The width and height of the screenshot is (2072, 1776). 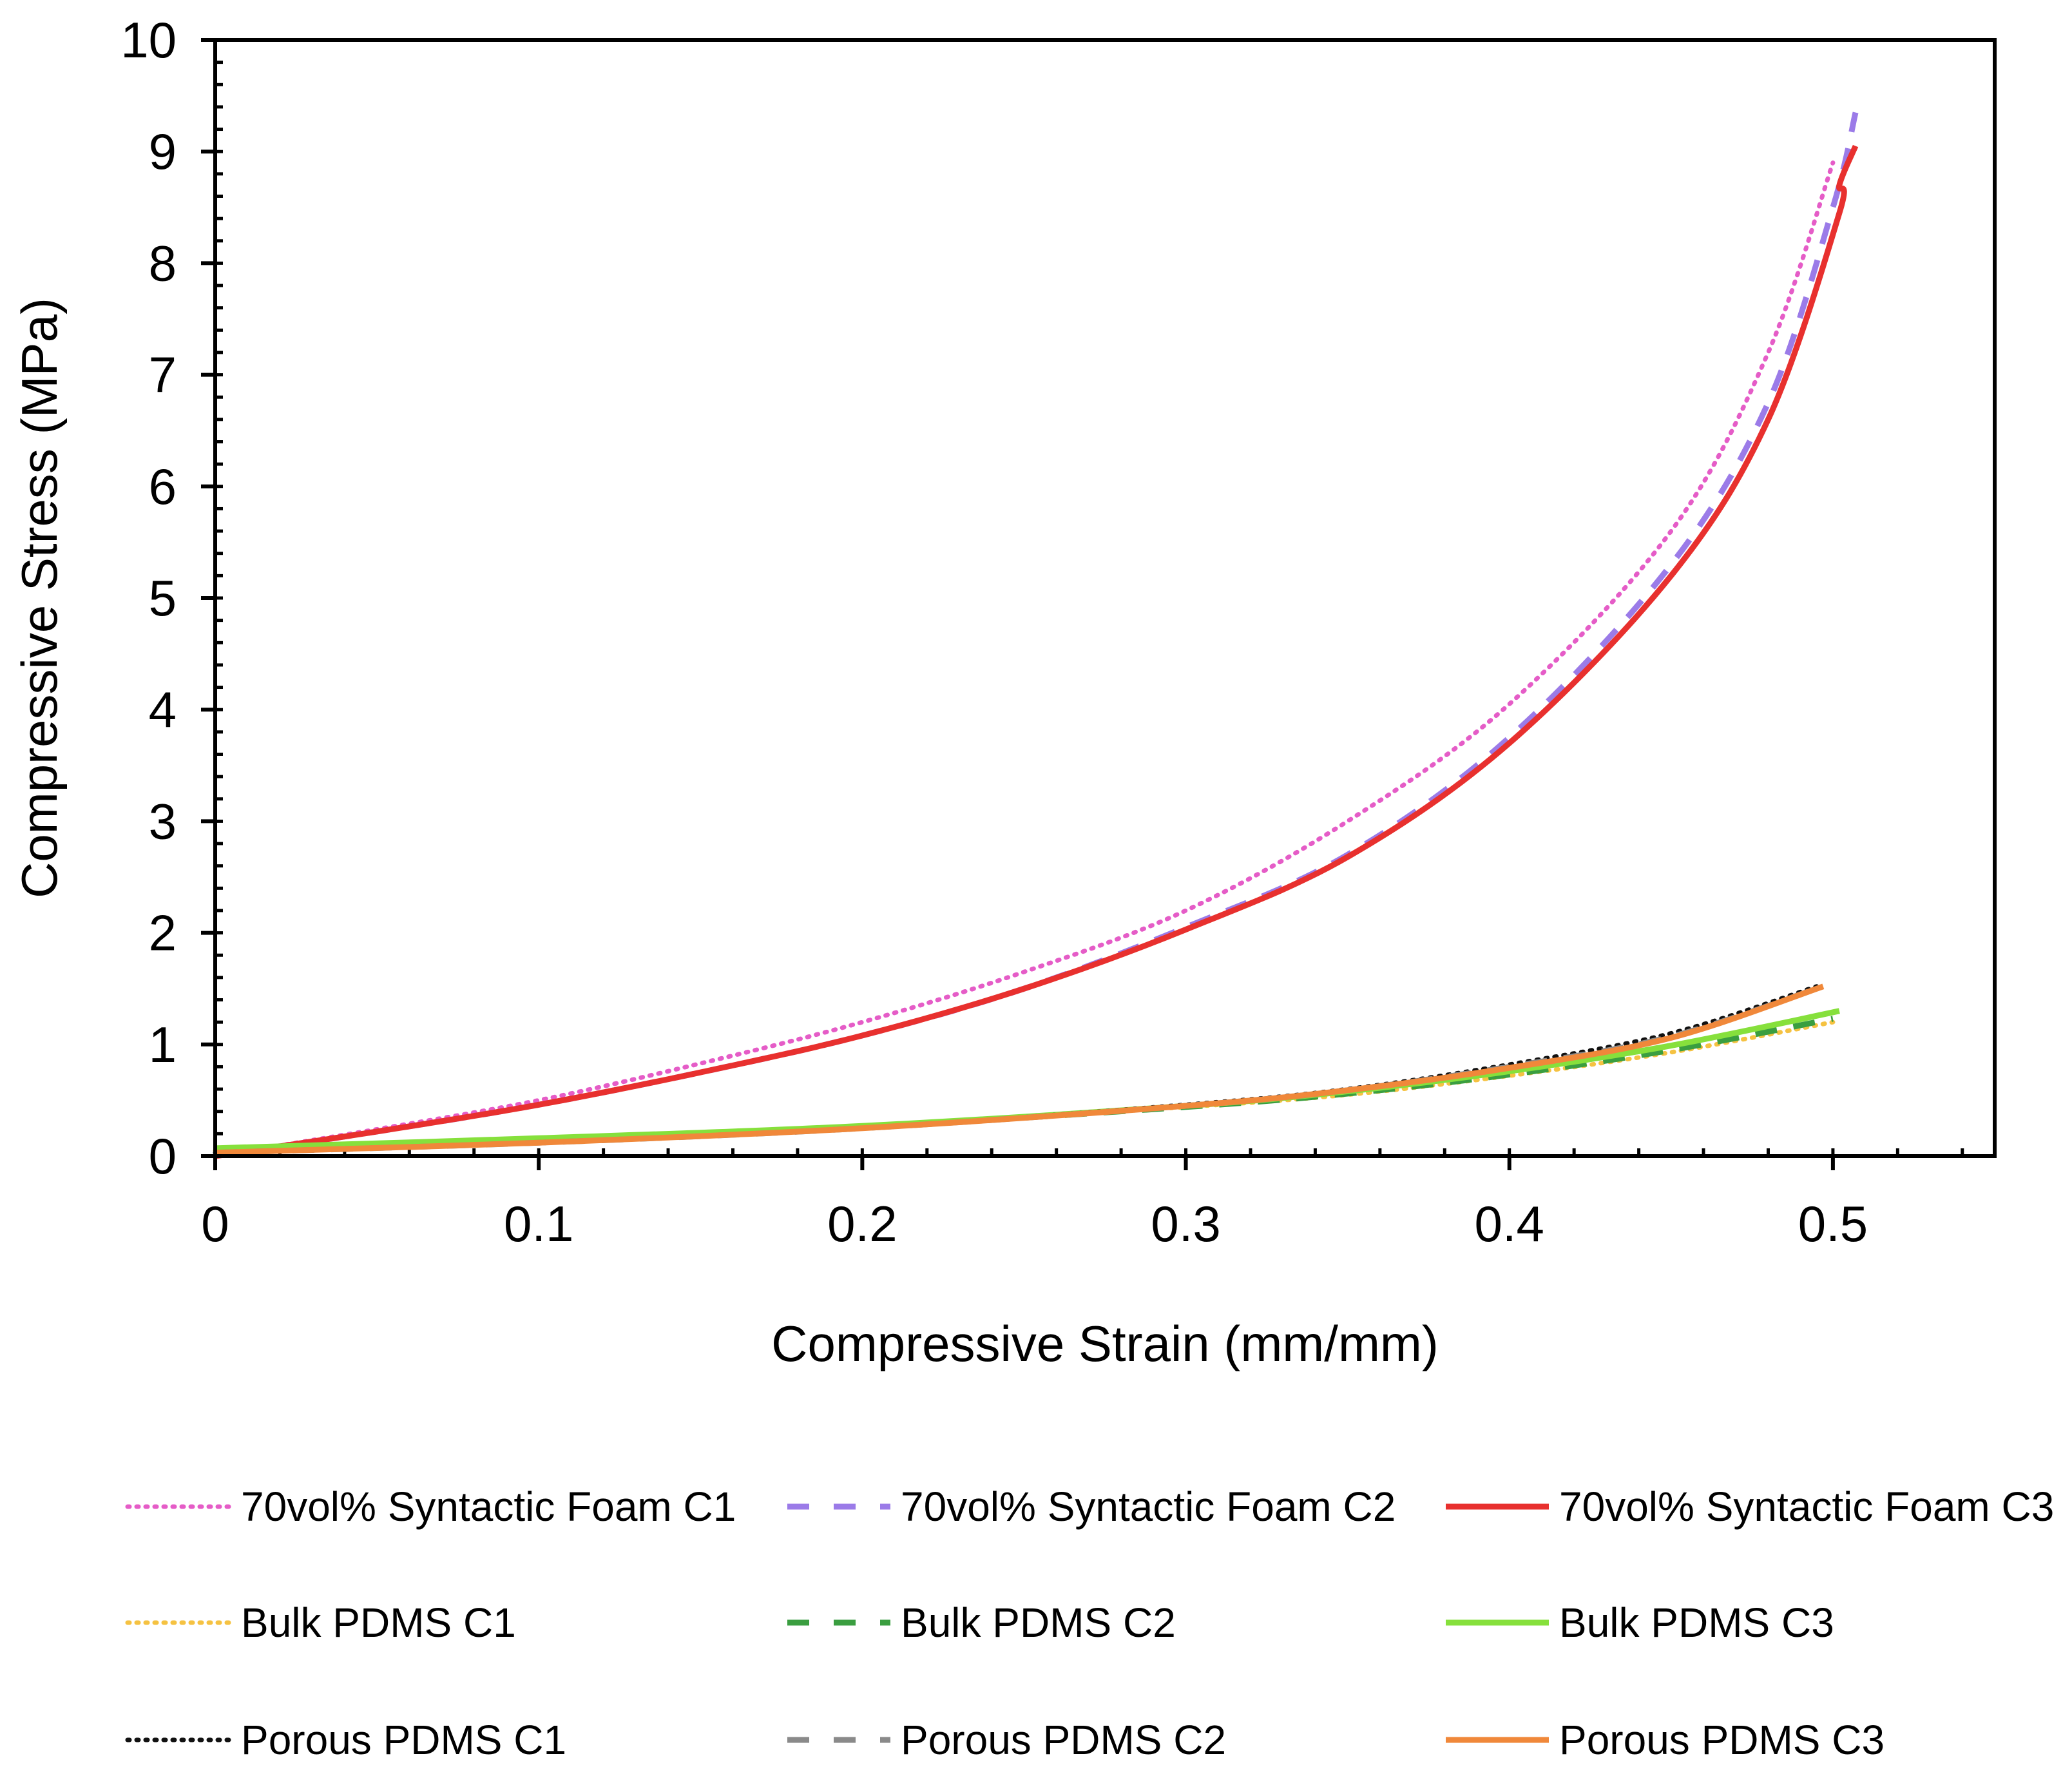 I want to click on legend-item-5: Bulk PDMS C2, so click(x=981, y=1623).